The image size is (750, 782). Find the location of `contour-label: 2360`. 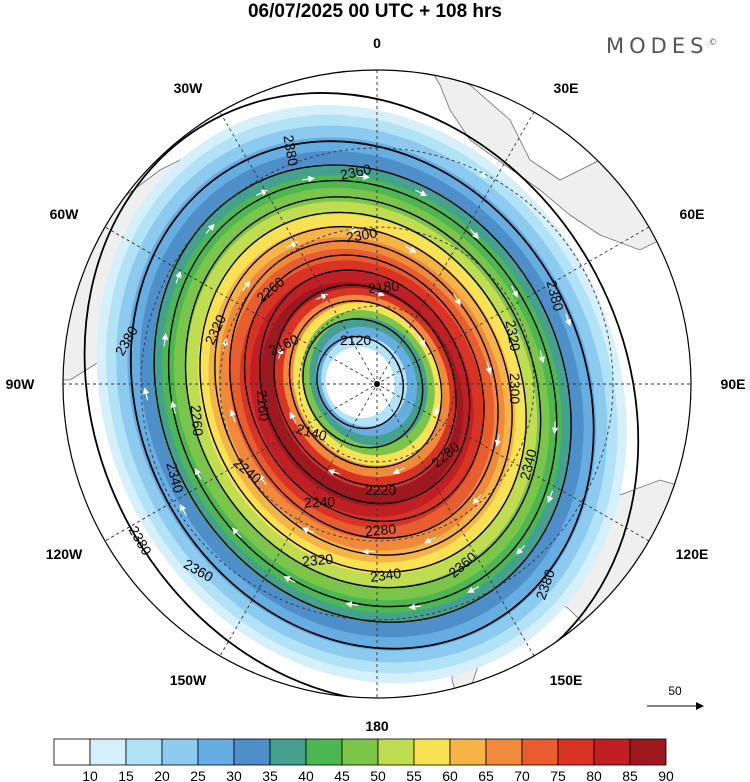

contour-label: 2360 is located at coordinates (356, 172).